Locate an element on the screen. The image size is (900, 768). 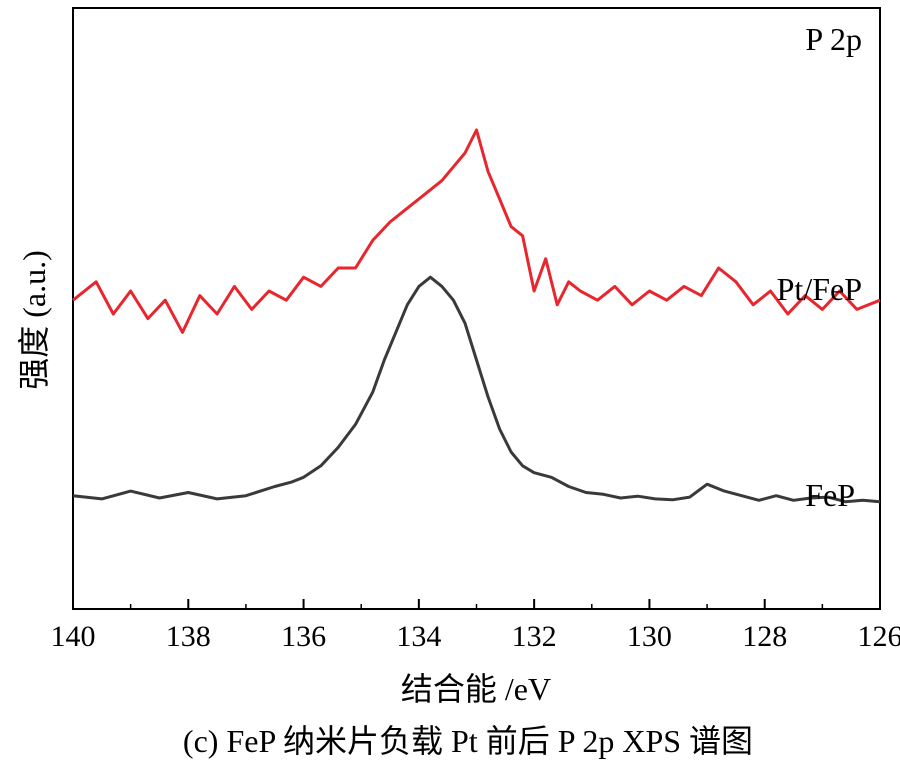
x-axis-ticks: 140 138 136 134 132 130 128 126 is located at coordinates (475, 626).